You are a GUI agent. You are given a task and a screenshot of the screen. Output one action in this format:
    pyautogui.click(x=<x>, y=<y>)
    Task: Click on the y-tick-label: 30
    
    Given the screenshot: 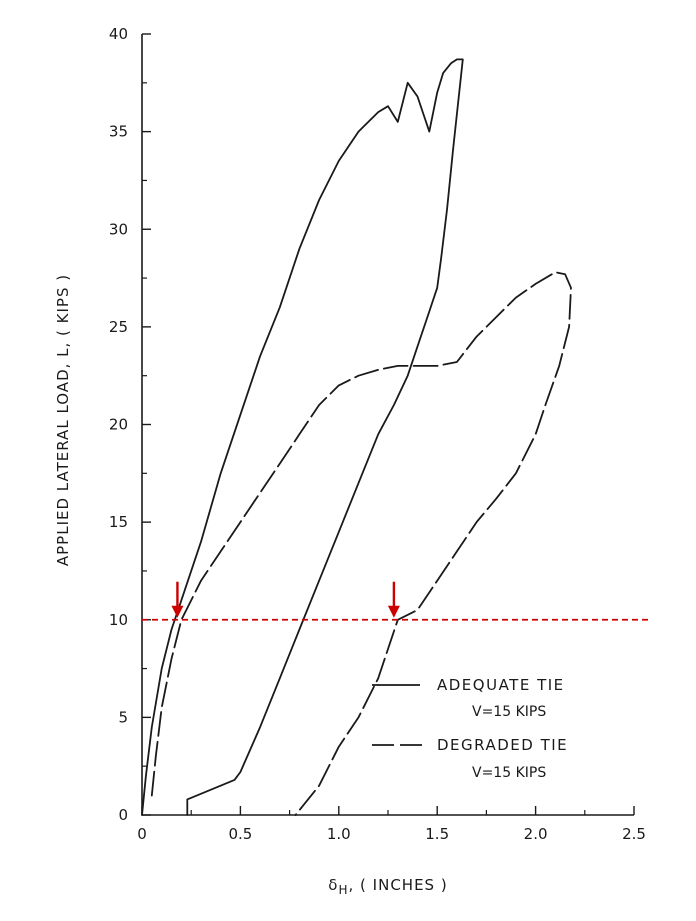 What is the action you would take?
    pyautogui.click(x=118, y=229)
    